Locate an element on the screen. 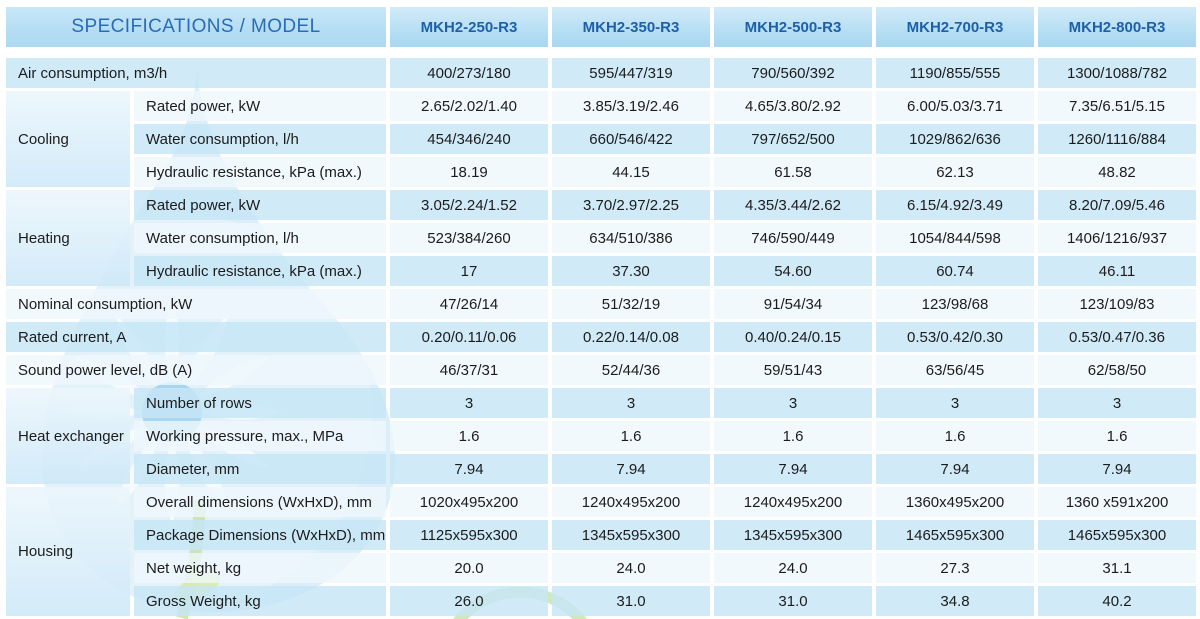  column-header-model: MKH2-800-R3 is located at coordinates (1117, 27).